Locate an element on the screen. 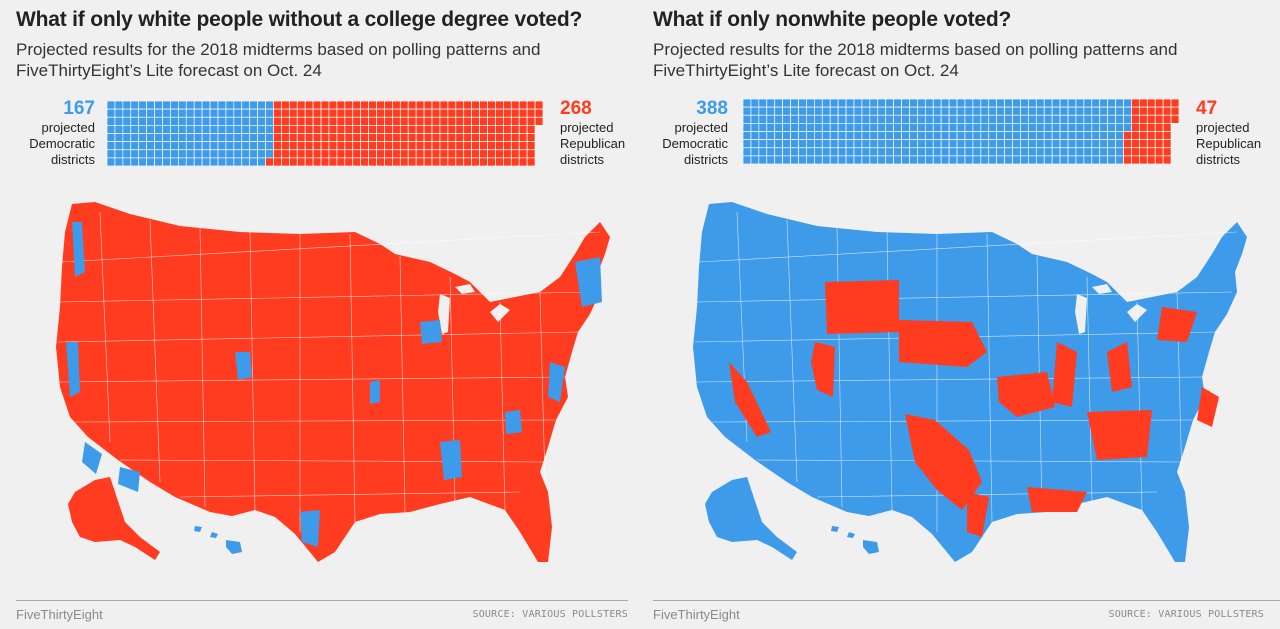 The image size is (1280, 629). republican-count-label: 47 projected Republican districts is located at coordinates (1228, 133).